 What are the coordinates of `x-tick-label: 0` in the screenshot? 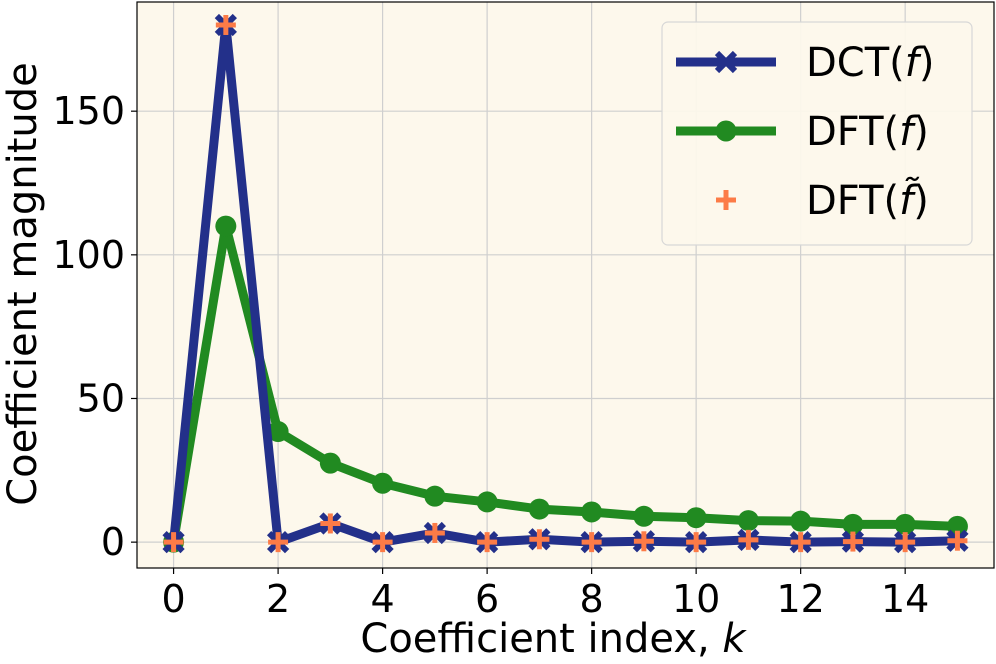 It's located at (173, 599).